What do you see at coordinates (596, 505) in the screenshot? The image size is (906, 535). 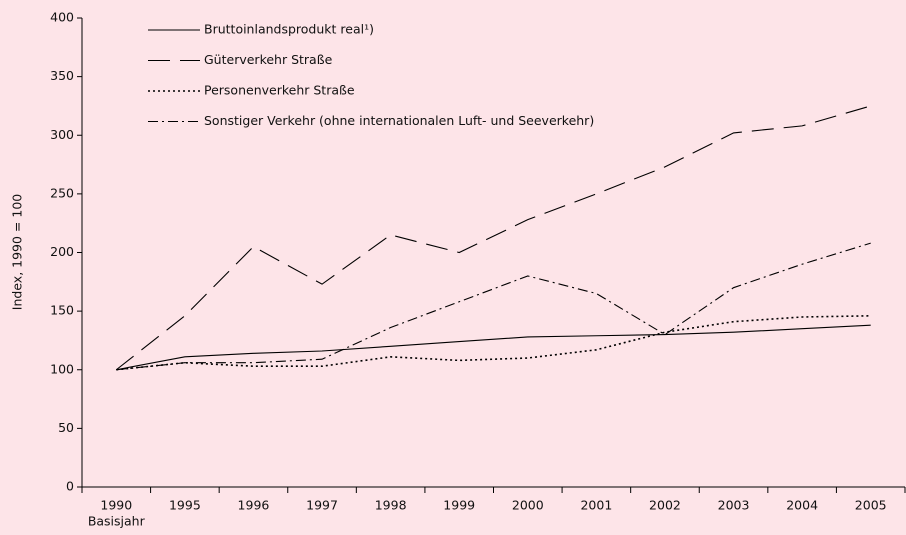 I see `x-tick-label: 2001` at bounding box center [596, 505].